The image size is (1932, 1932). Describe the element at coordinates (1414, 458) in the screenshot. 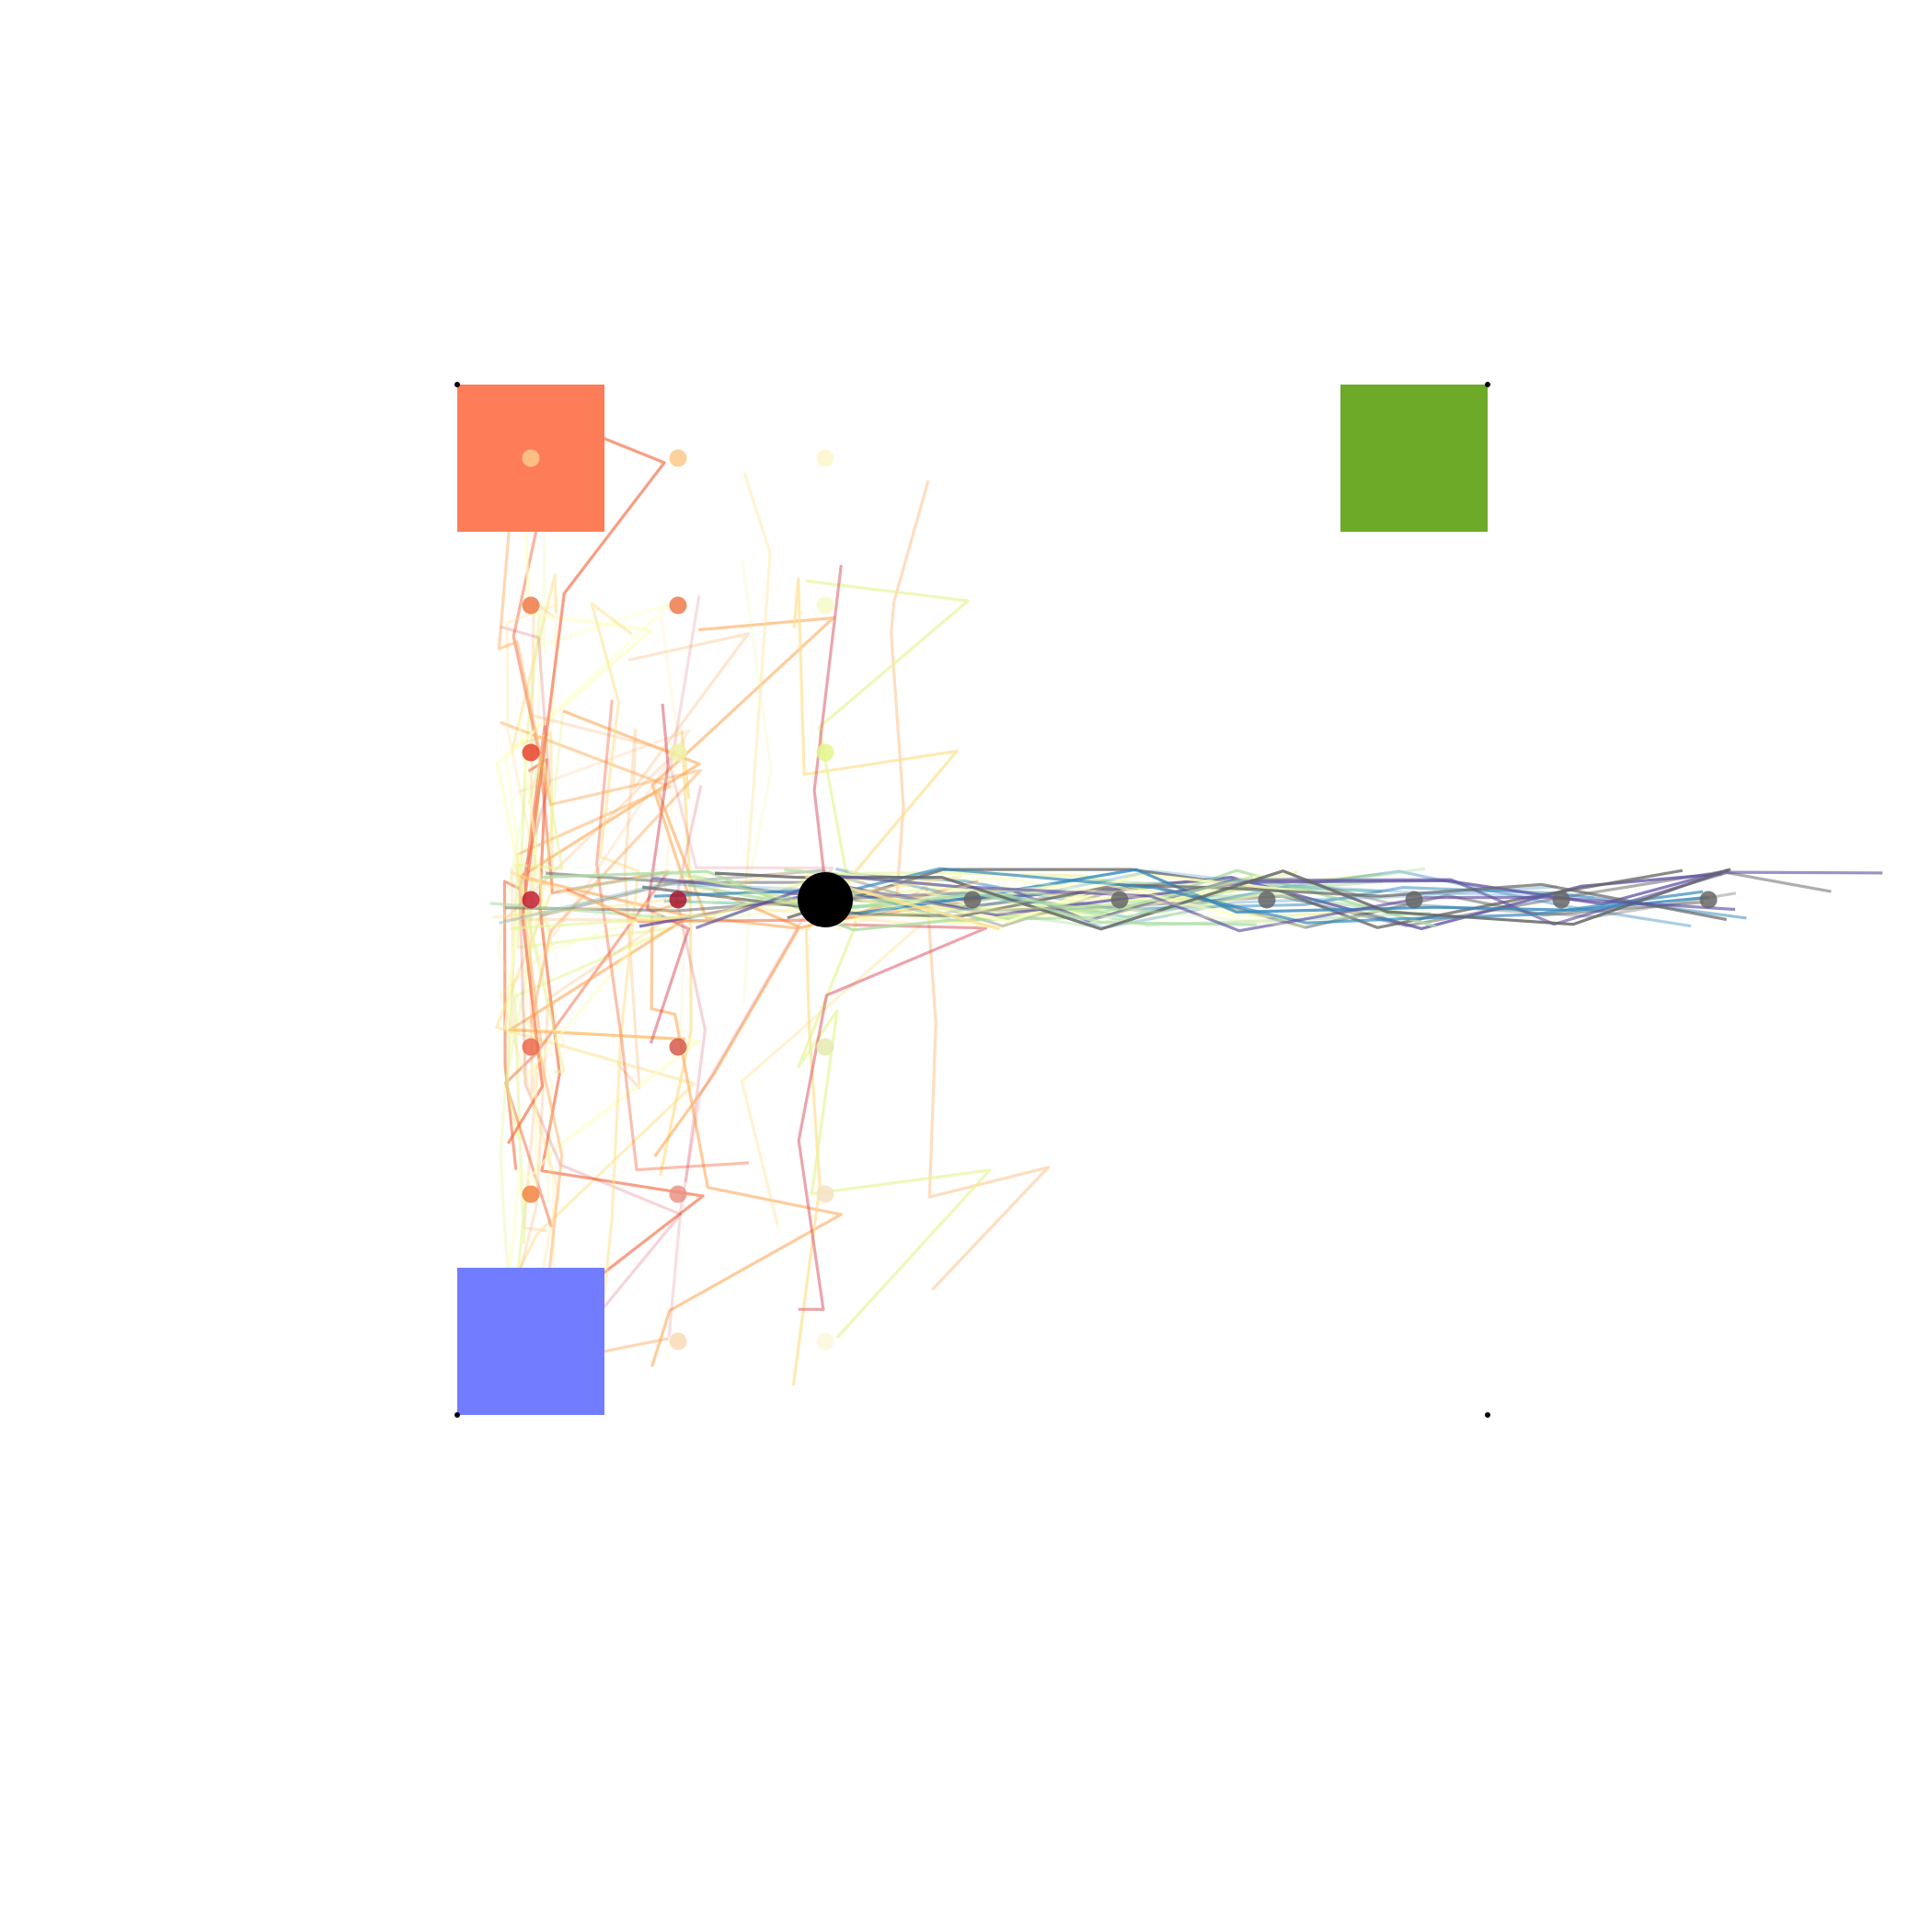

I see `top-right-room` at that location.